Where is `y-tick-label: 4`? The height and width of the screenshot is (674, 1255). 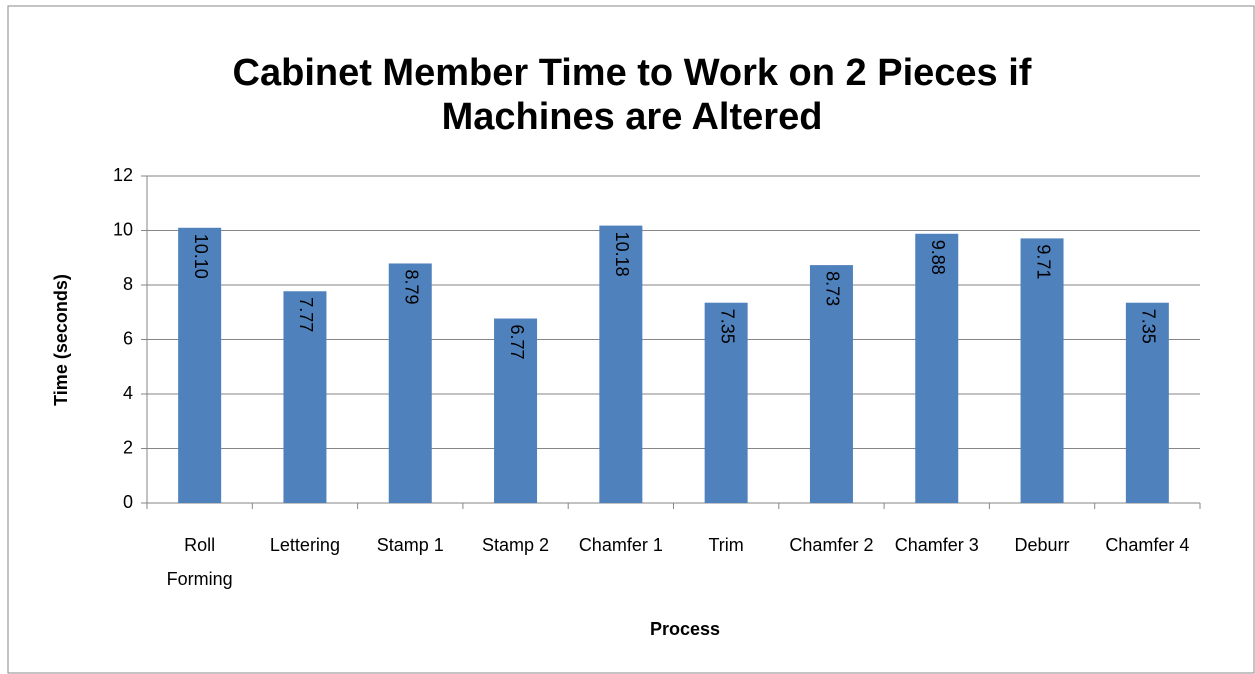 y-tick-label: 4 is located at coordinates (128, 393).